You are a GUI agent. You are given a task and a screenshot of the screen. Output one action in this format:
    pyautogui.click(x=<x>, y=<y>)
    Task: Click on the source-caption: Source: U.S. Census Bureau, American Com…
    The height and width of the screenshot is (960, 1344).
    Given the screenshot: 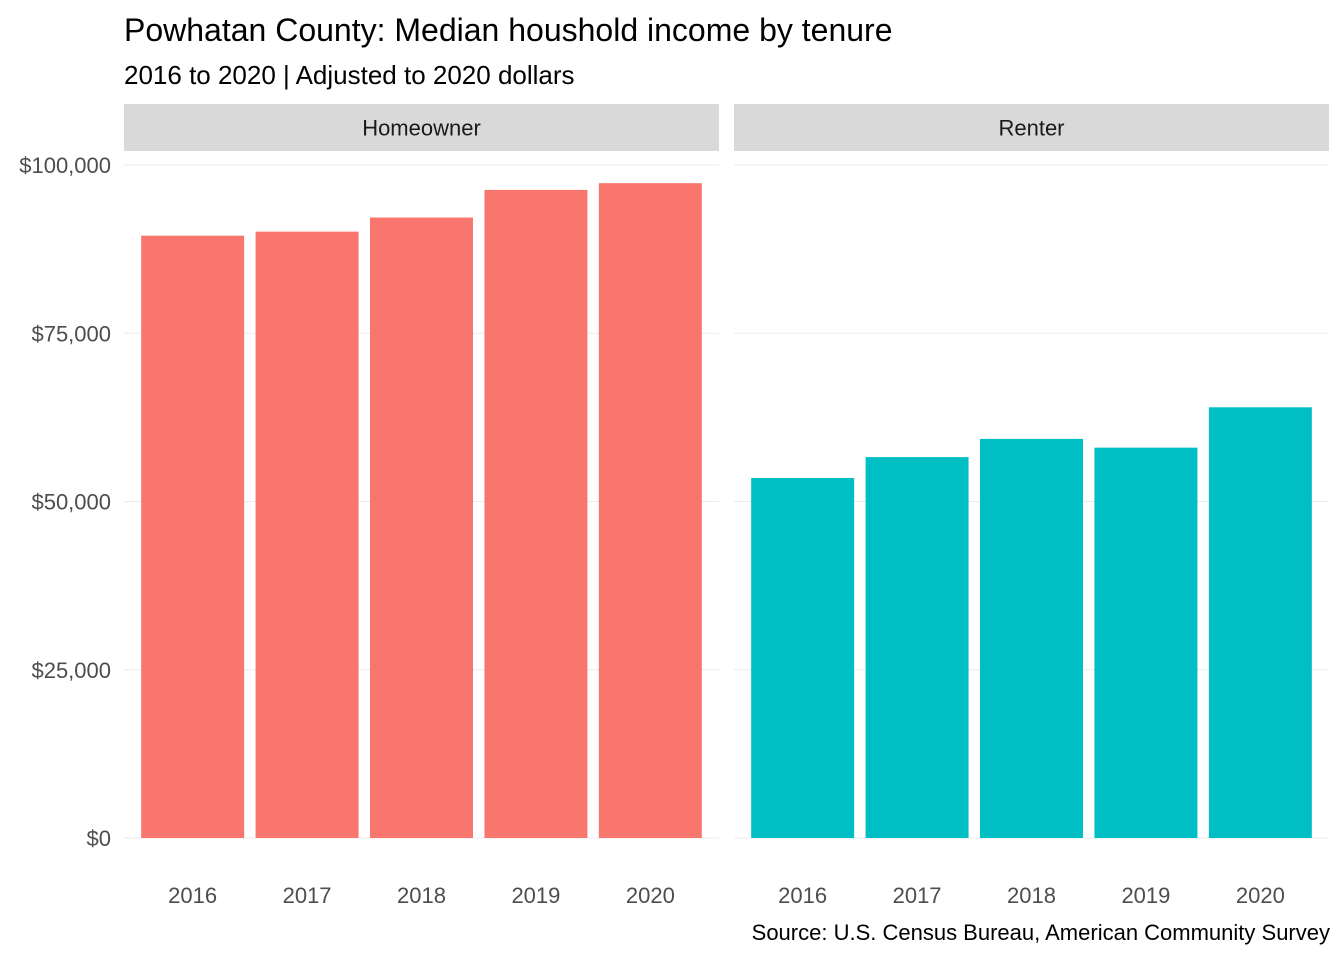 What is the action you would take?
    pyautogui.click(x=1040, y=932)
    